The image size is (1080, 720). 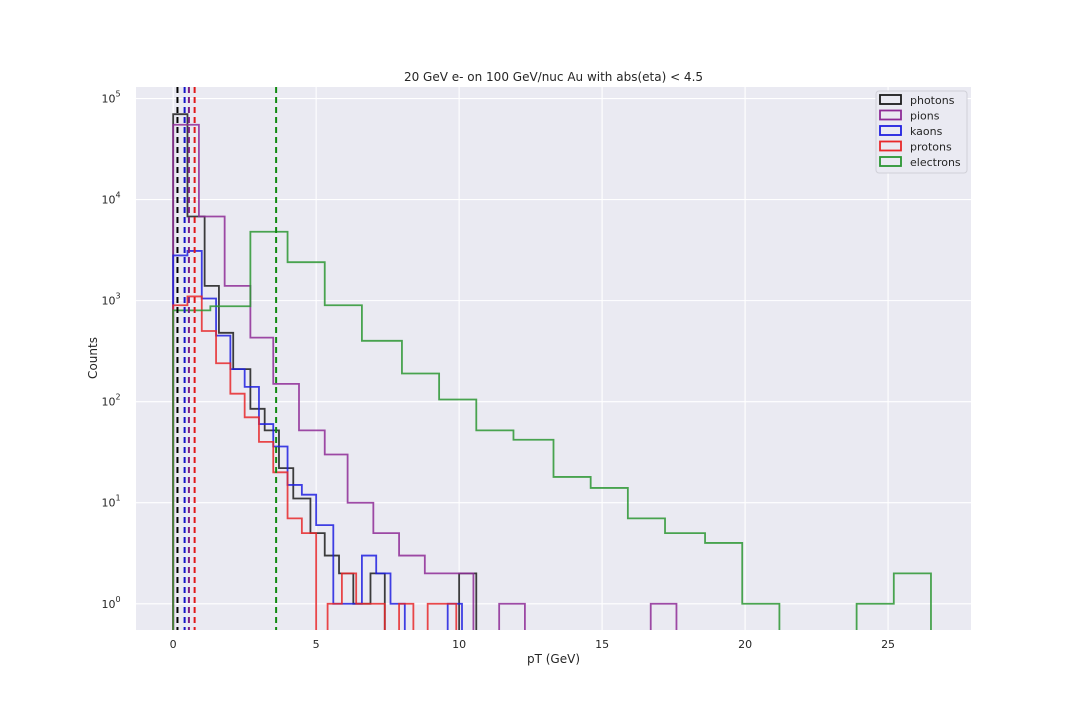 What do you see at coordinates (110, 350) in the screenshot?
I see `y-tick-labels: 10⁰ 10¹ 10² 10³ 10⁴ 10⁵` at bounding box center [110, 350].